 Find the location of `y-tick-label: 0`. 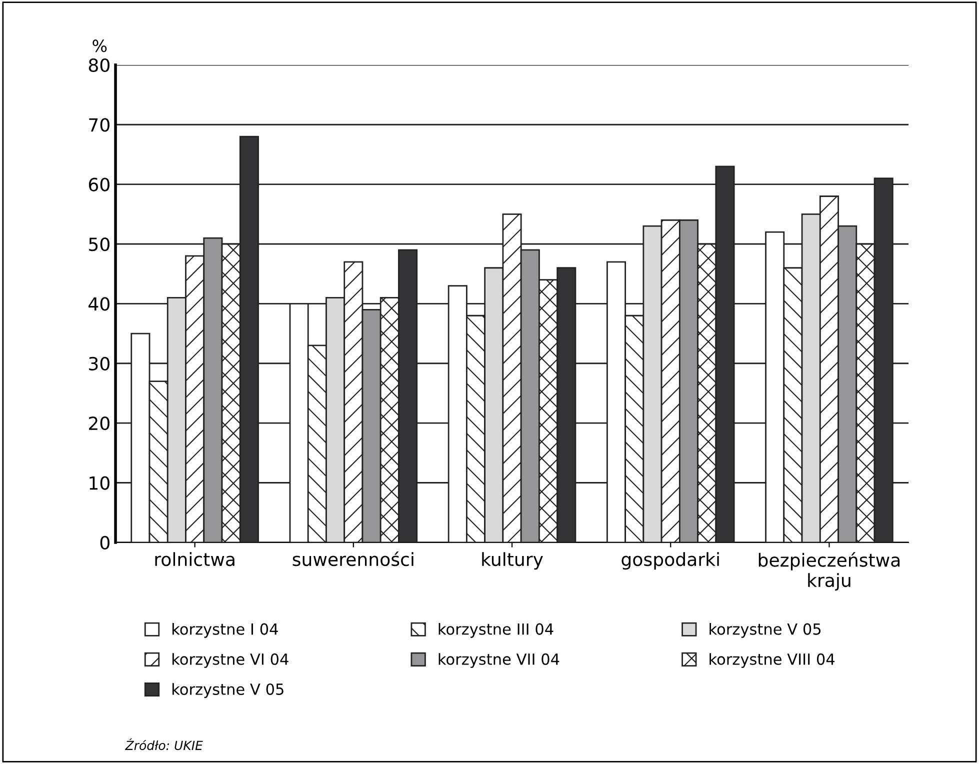

y-tick-label: 0 is located at coordinates (105, 543).